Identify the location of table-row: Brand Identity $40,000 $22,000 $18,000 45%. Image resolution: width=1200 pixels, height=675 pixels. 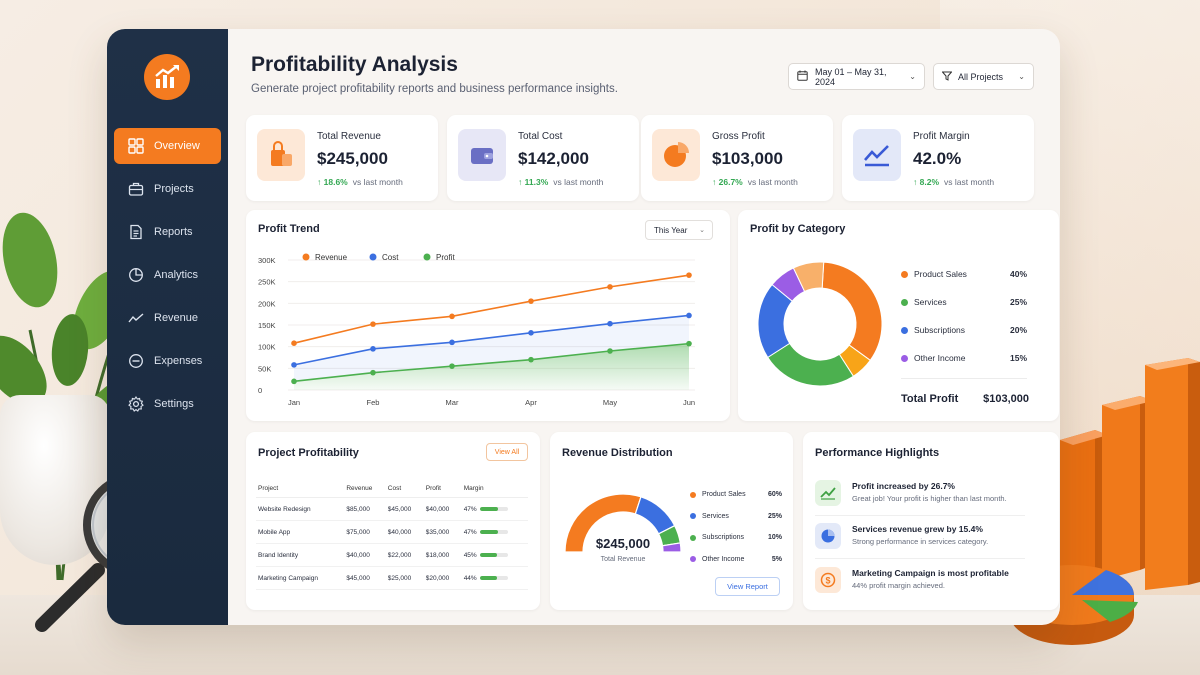
(392, 555).